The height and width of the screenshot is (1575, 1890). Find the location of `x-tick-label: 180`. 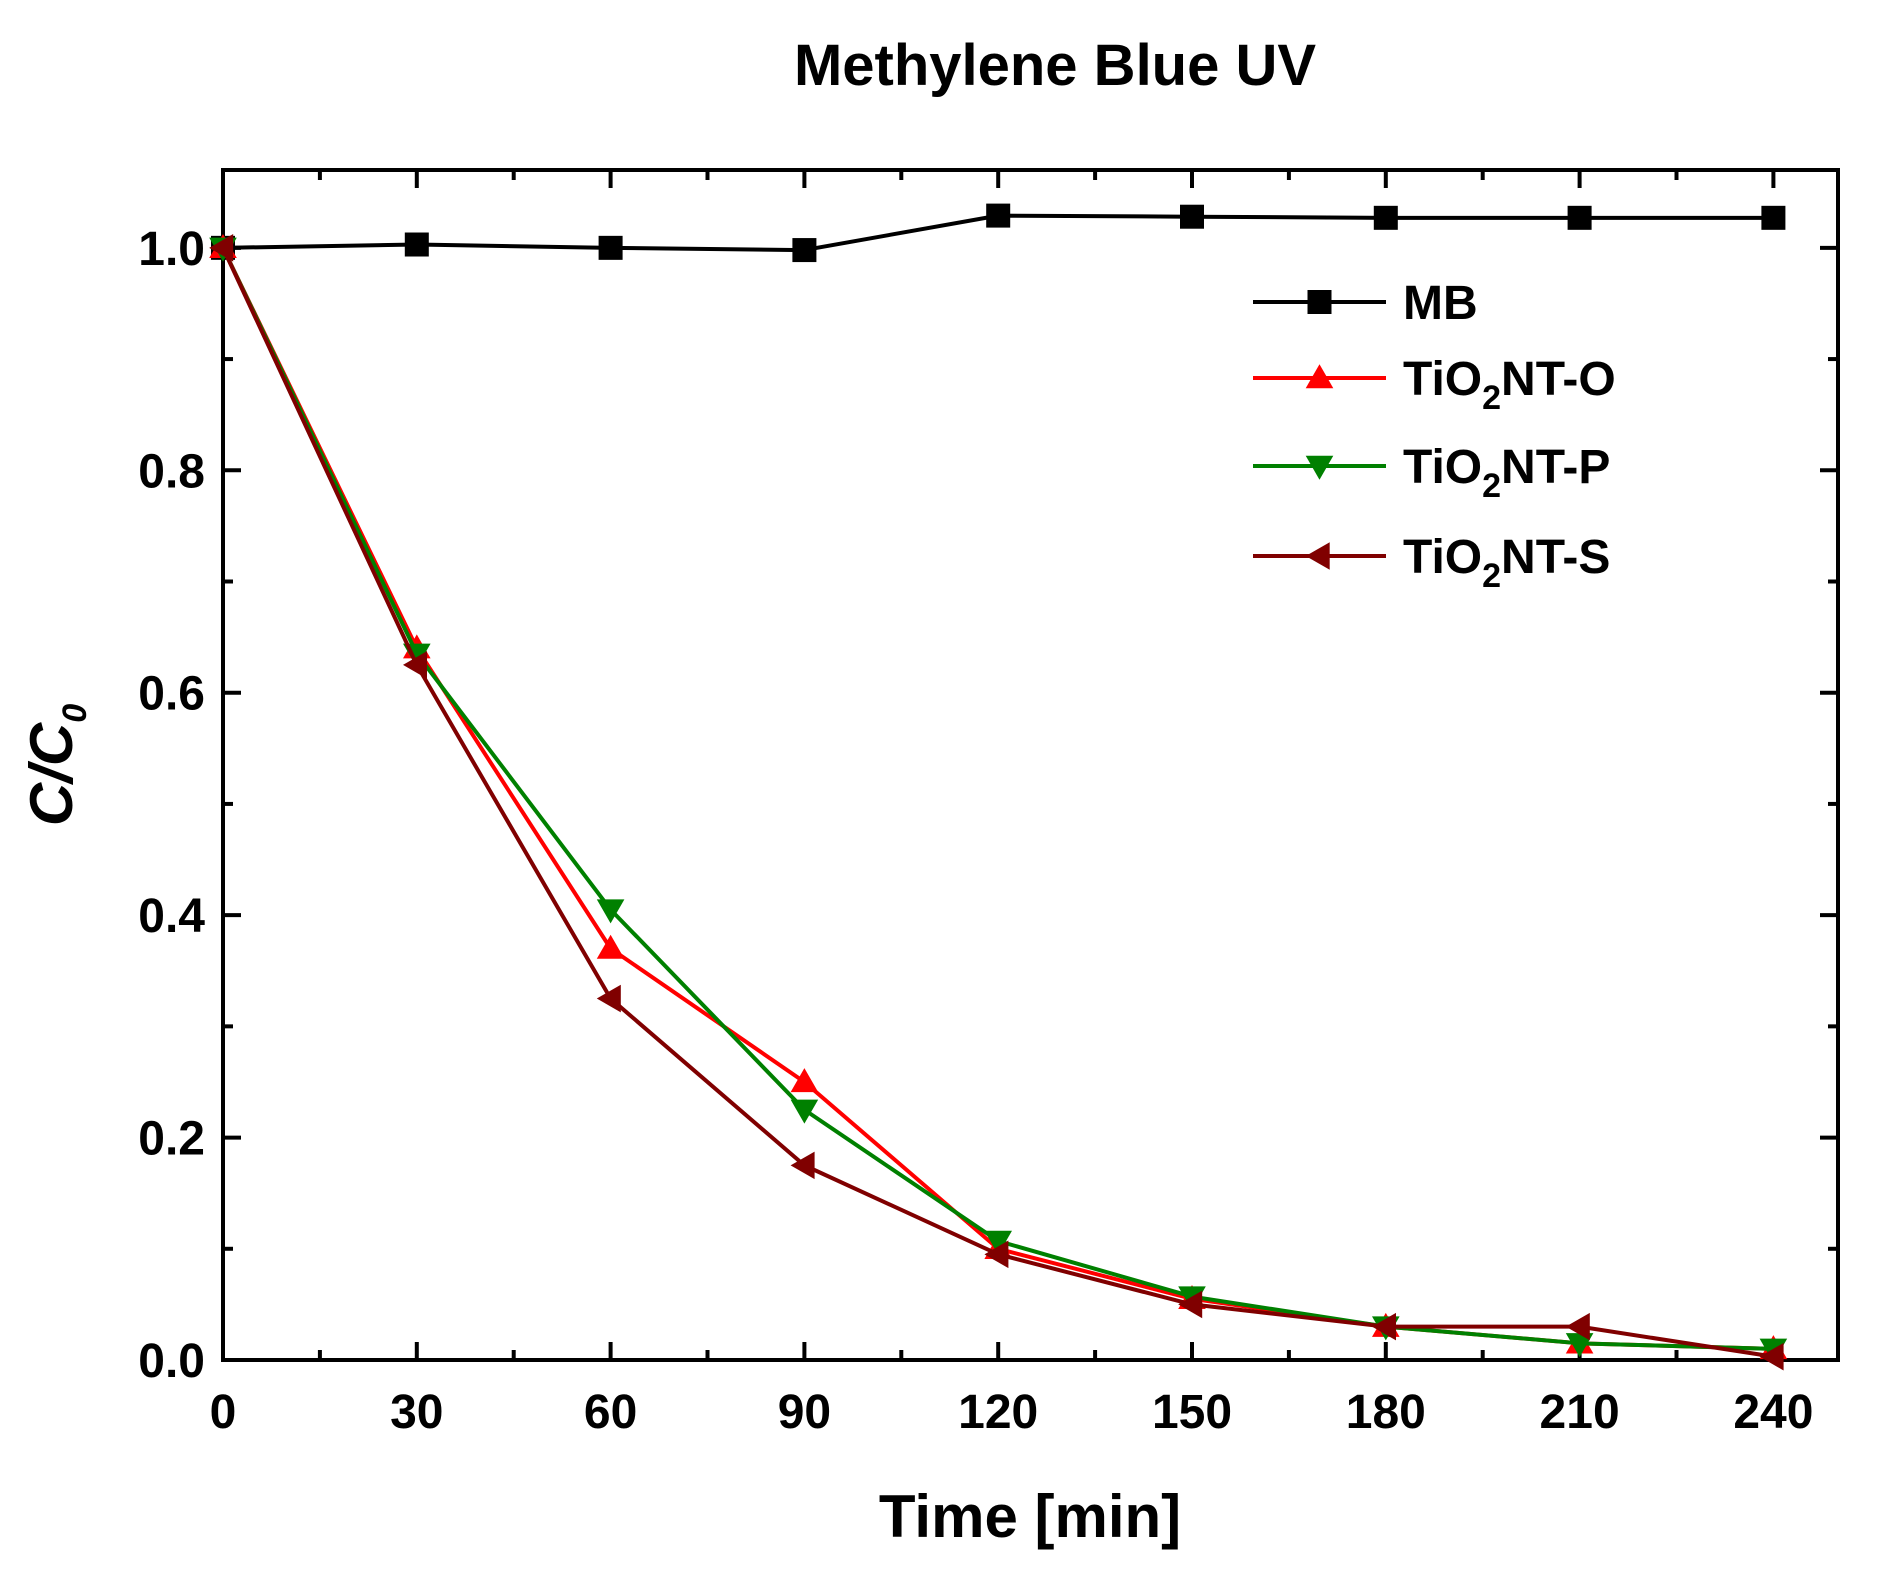

x-tick-label: 180 is located at coordinates (1386, 1412).